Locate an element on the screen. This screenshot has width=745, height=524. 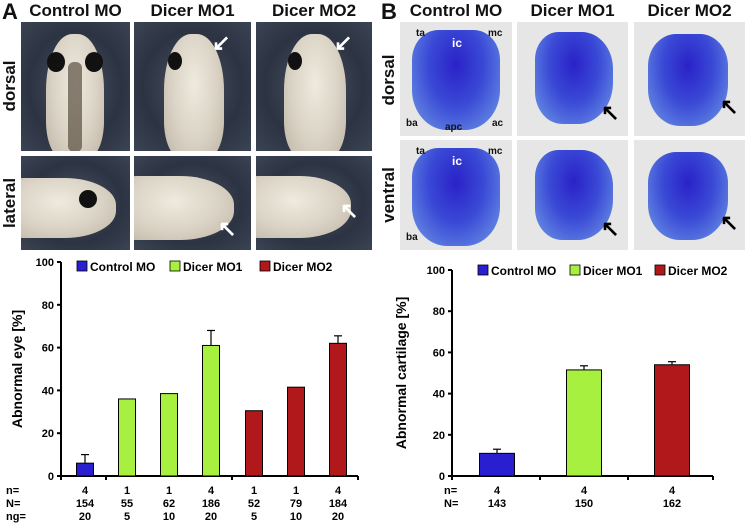
col-title-a-control: Control MO is located at coordinates (75, 10).